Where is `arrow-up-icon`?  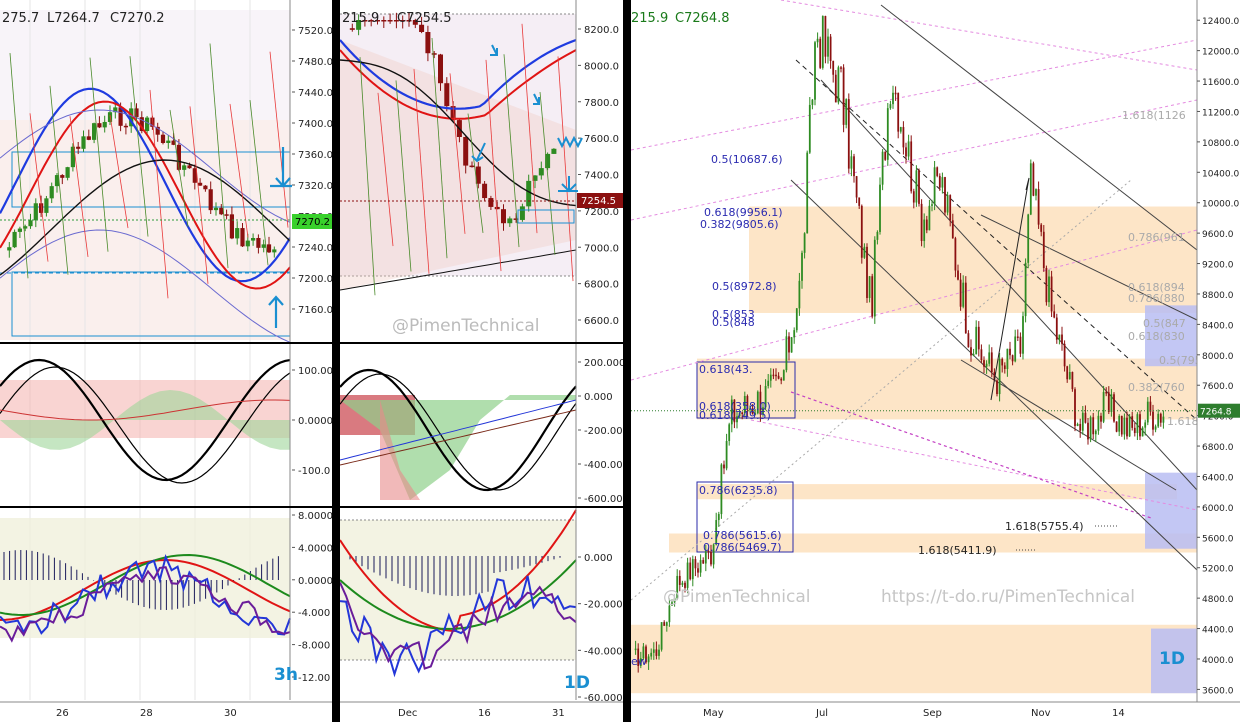 arrow-up-icon is located at coordinates (276, 311).